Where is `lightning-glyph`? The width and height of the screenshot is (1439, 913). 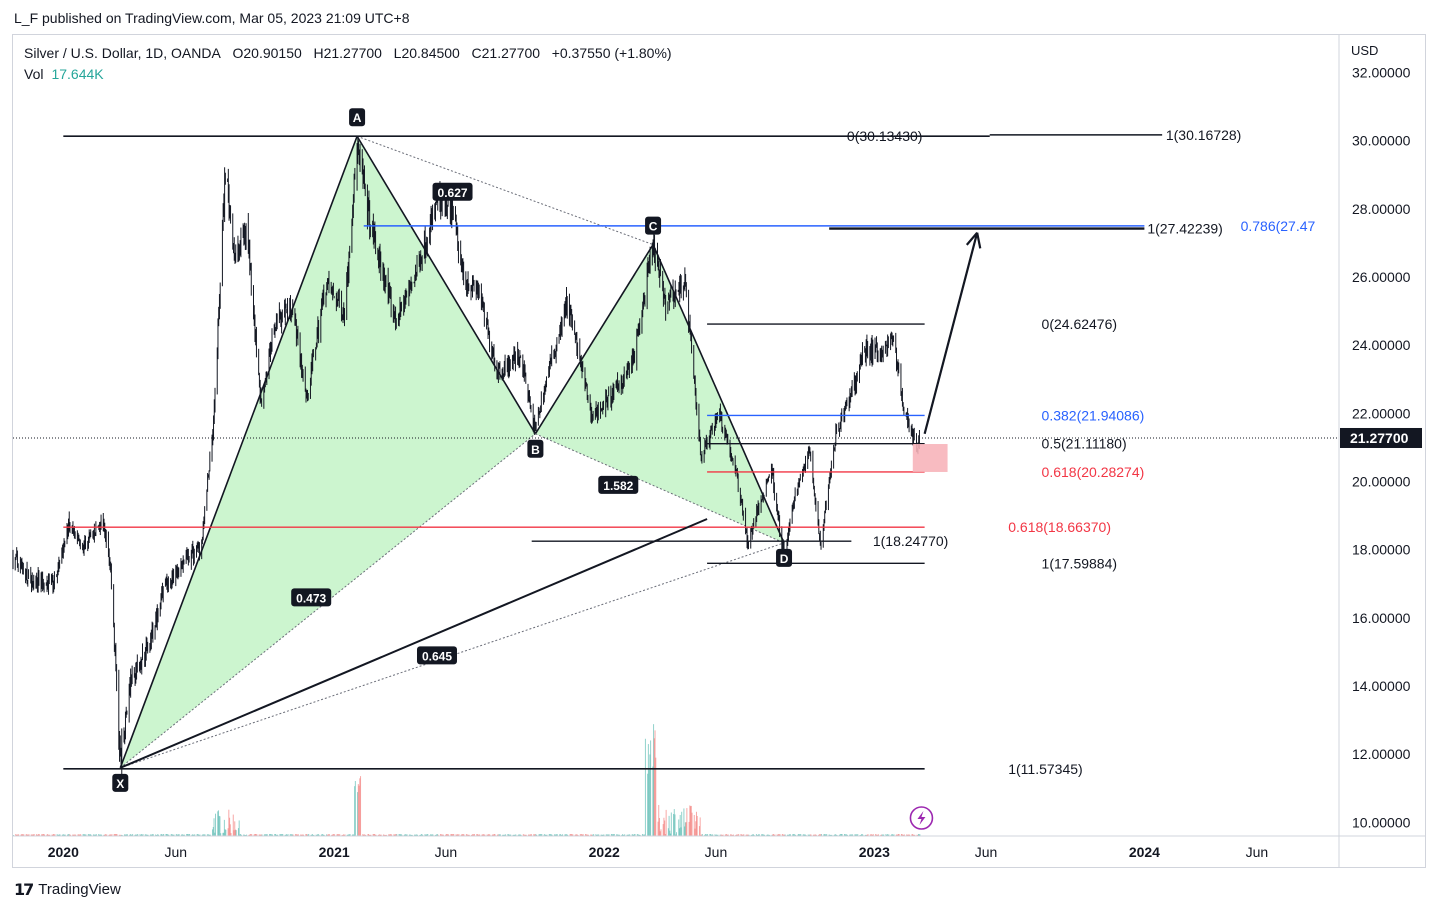 lightning-glyph is located at coordinates (921, 818).